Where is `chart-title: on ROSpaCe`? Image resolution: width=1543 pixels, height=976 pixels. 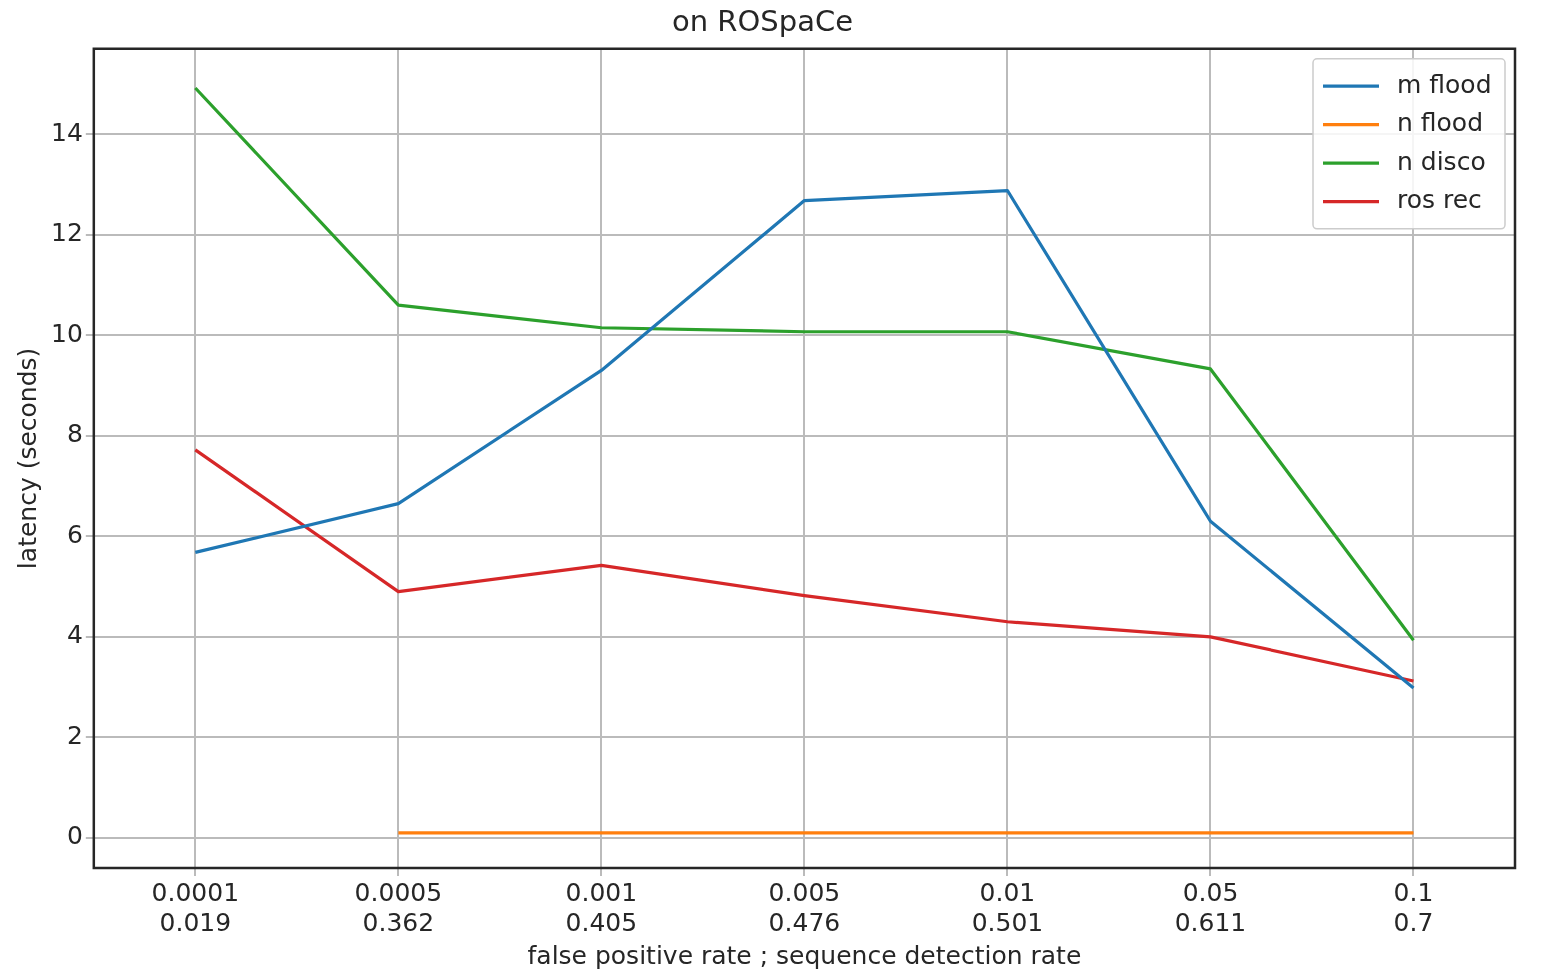
chart-title: on ROSpaCe is located at coordinates (762, 20).